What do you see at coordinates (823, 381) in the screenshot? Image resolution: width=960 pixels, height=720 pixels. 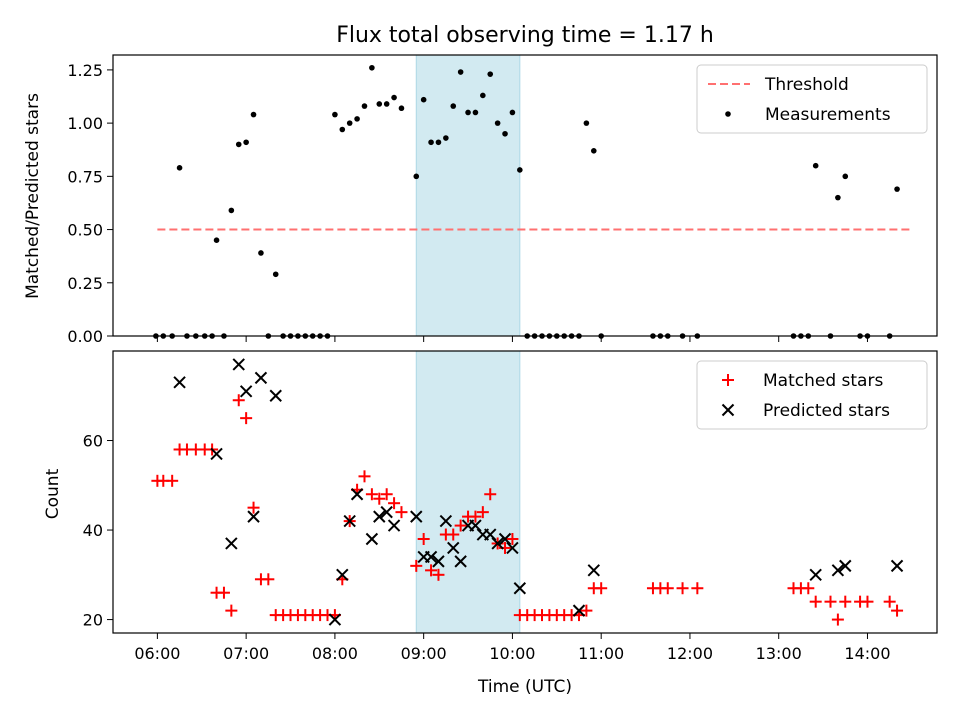 I see `legend-matched-label: Matched stars` at bounding box center [823, 381].